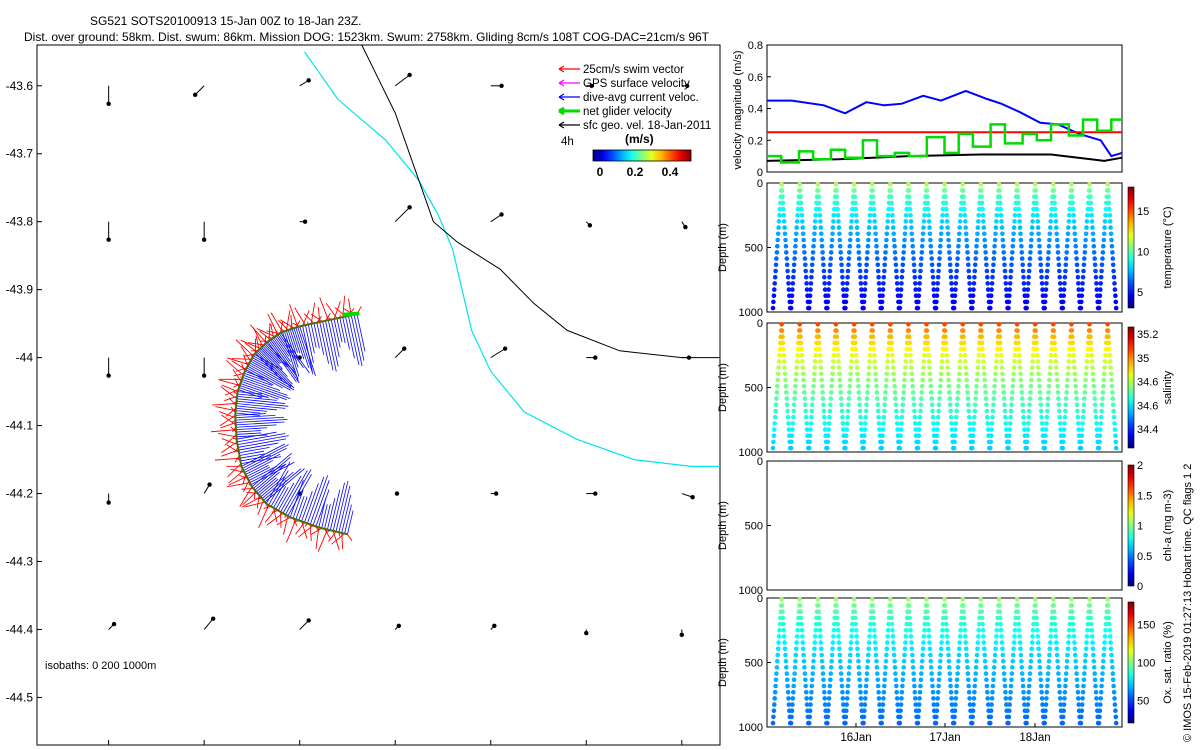 The height and width of the screenshot is (750, 1200). Describe the element at coordinates (1146, 626) in the screenshot. I see `section-colorbar-tick: 150` at that location.